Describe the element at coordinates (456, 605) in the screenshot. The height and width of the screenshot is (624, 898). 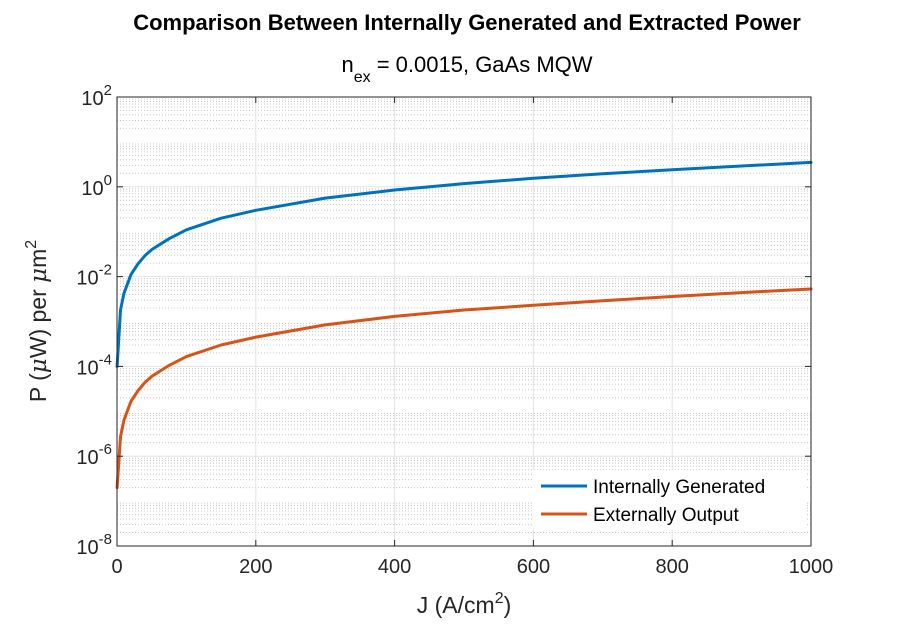
I see `x-axis-label-base: J (A/cm` at that location.